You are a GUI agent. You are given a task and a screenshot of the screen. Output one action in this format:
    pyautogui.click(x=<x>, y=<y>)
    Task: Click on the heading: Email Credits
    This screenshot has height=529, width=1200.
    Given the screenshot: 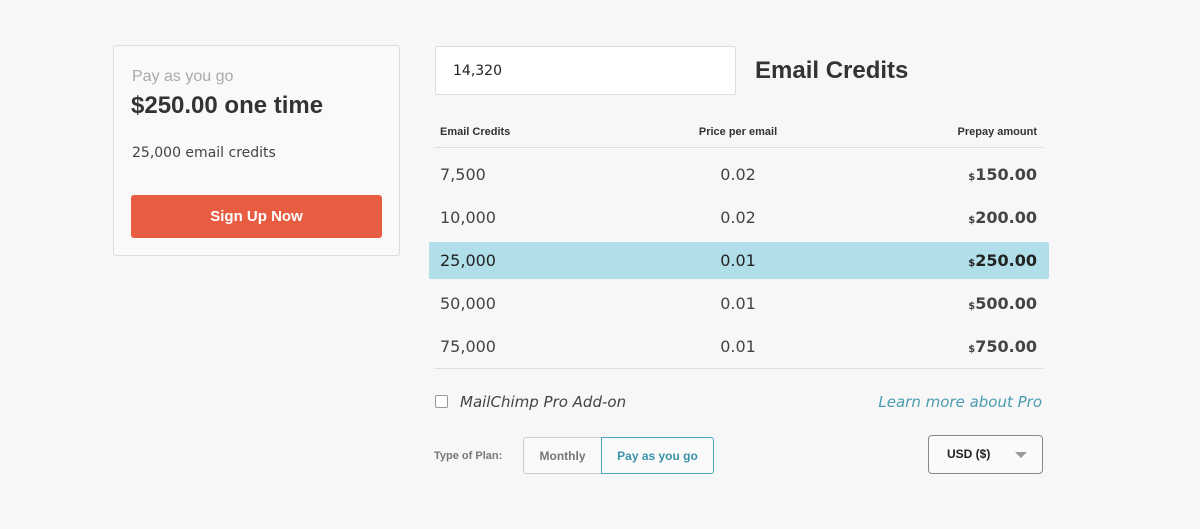 What is the action you would take?
    pyautogui.click(x=832, y=70)
    